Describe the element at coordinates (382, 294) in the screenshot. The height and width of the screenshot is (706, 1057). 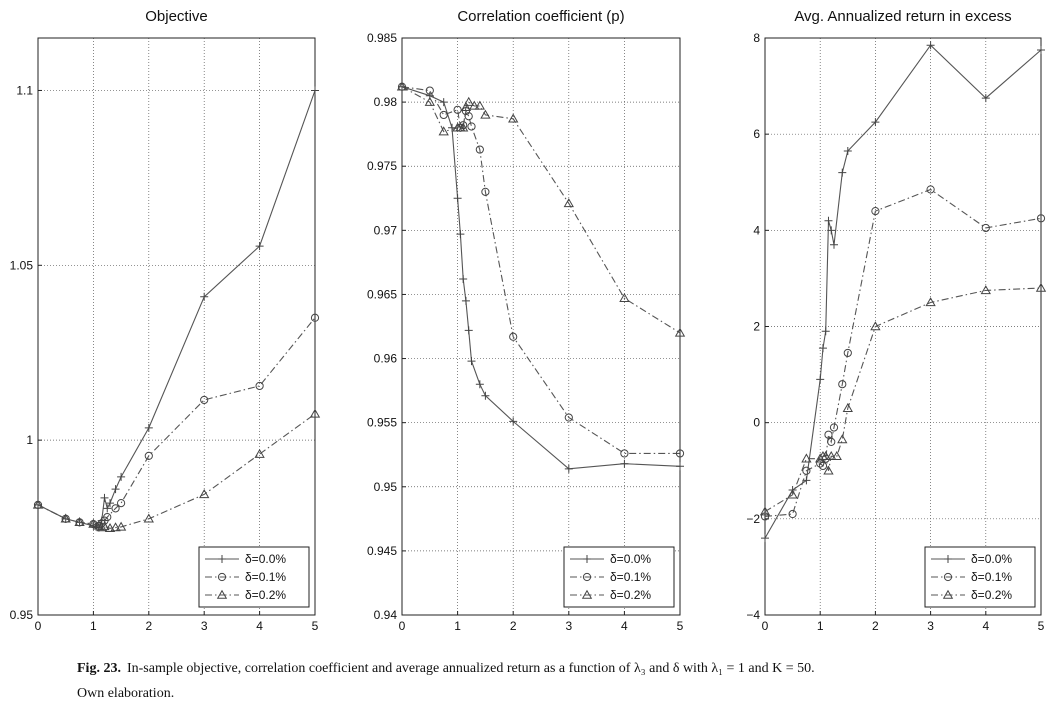
I see `y-tick-label: 0.965` at that location.